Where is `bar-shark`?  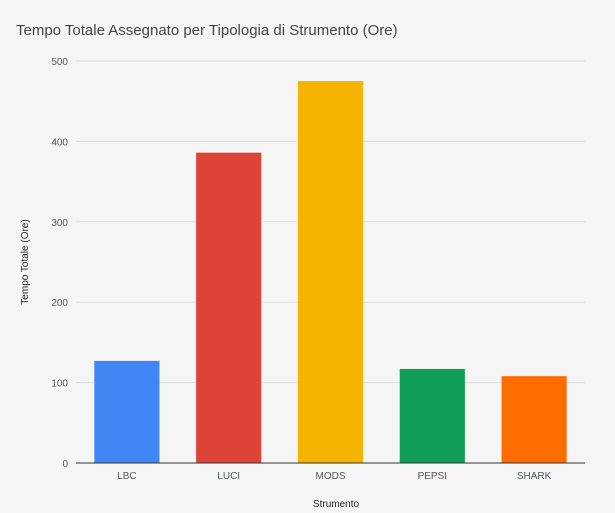
bar-shark is located at coordinates (534, 419).